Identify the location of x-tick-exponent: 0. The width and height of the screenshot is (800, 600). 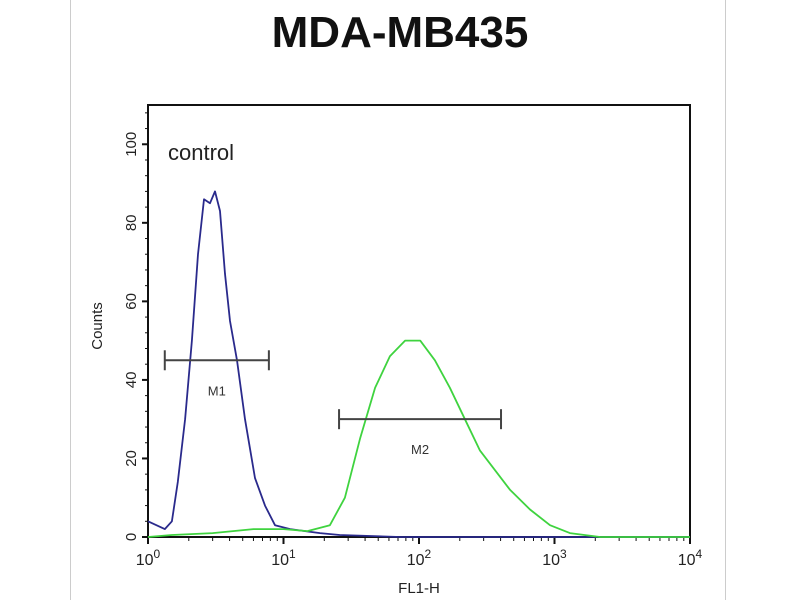
(157, 554).